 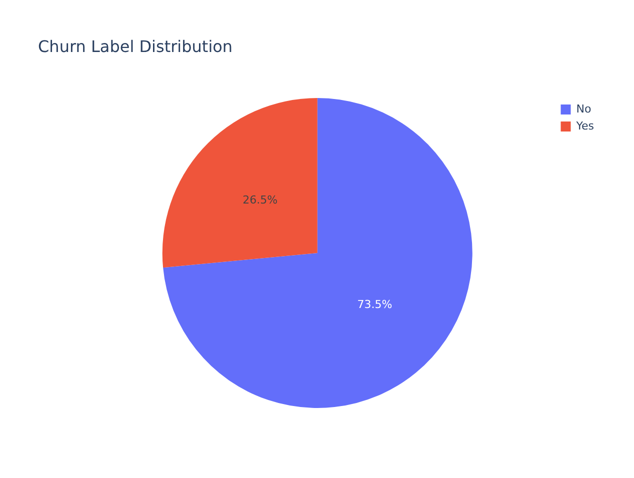 What do you see at coordinates (260, 200) in the screenshot?
I see `data-label: 26.5%` at bounding box center [260, 200].